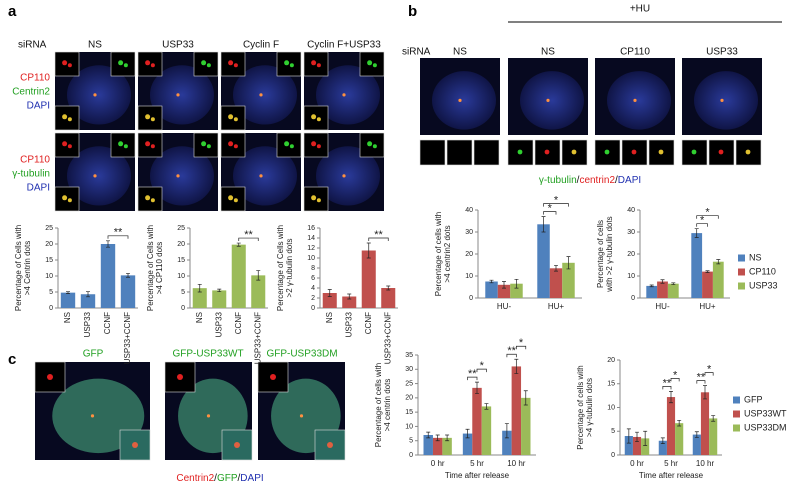 The image size is (800, 504). Describe the element at coordinates (27, 268) in the screenshot. I see `y-axis-label: >4 Centrin dots` at that location.